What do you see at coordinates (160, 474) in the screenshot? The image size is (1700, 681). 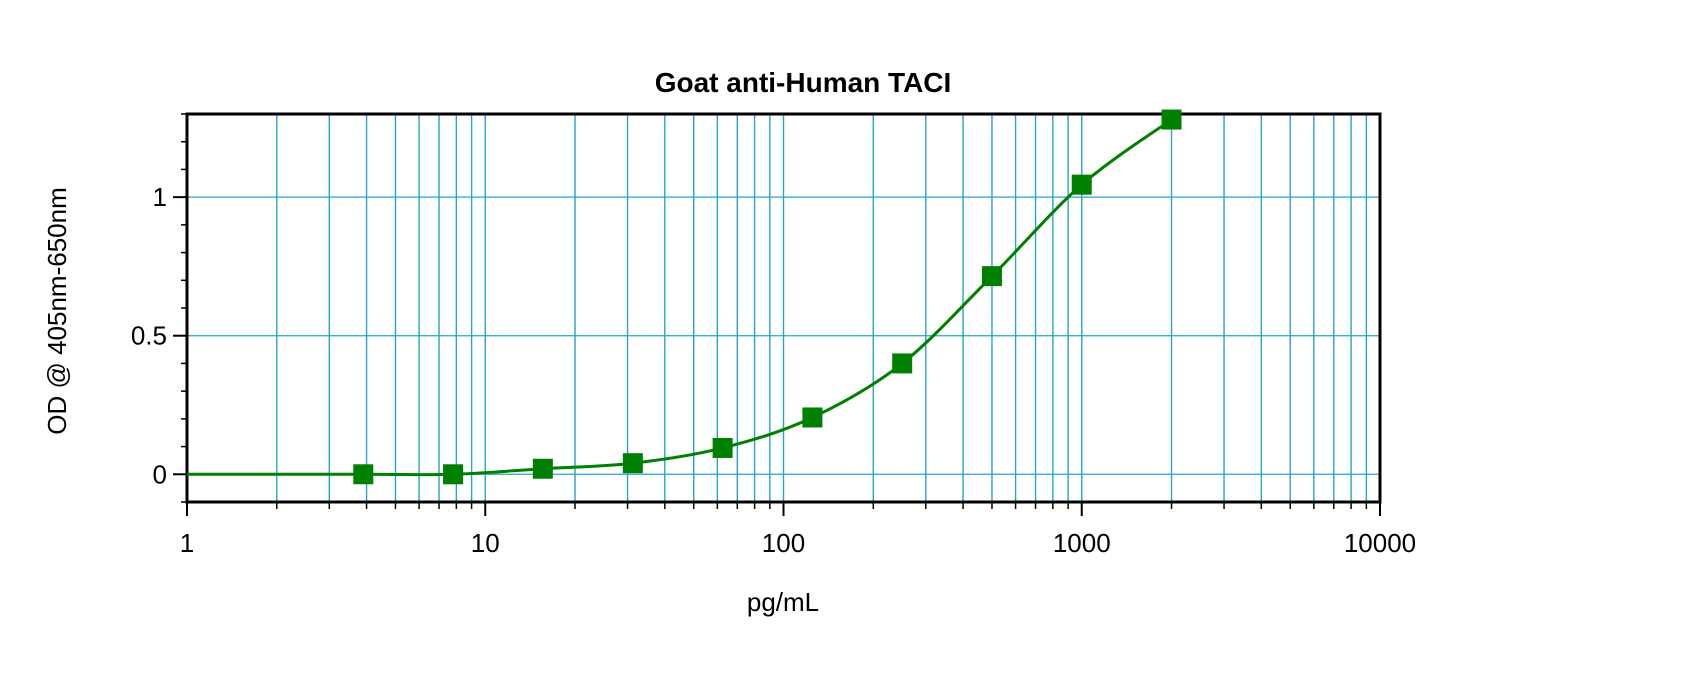 I see `y-tick-label: 0` at bounding box center [160, 474].